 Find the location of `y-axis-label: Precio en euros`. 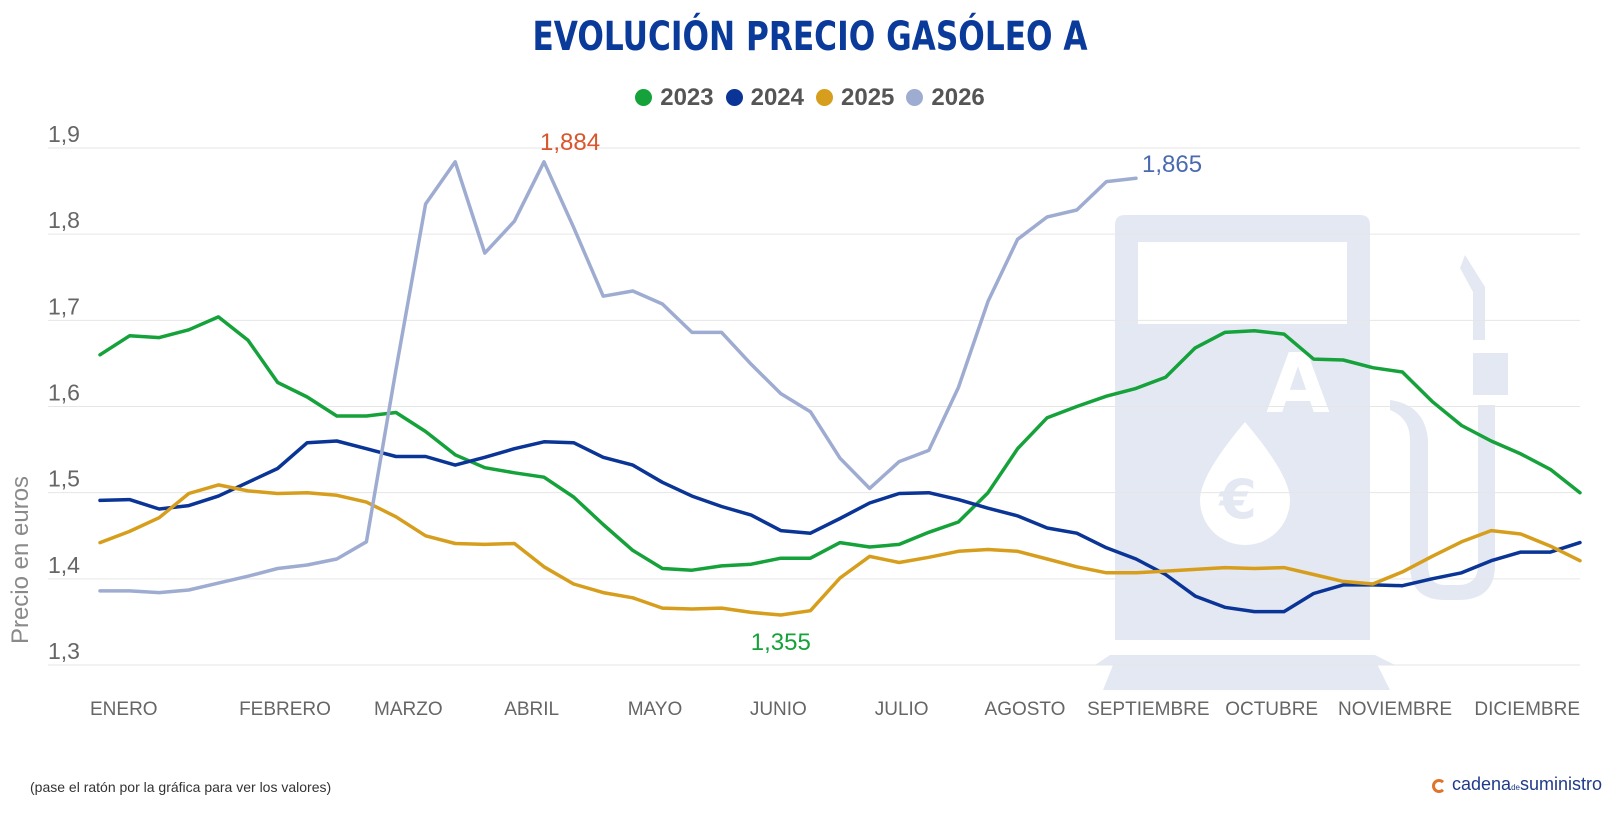

y-axis-label: Precio en euros is located at coordinates (20, 560).